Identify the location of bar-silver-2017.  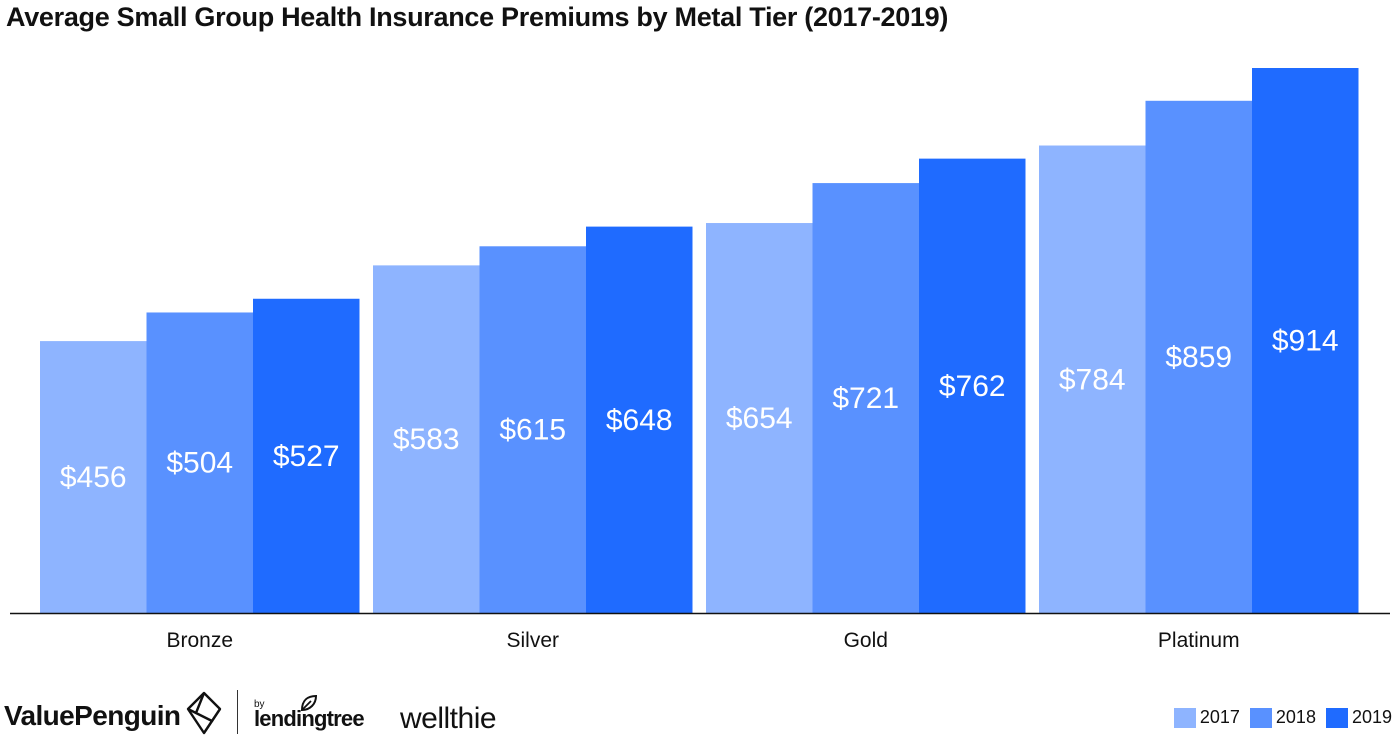
(426, 439).